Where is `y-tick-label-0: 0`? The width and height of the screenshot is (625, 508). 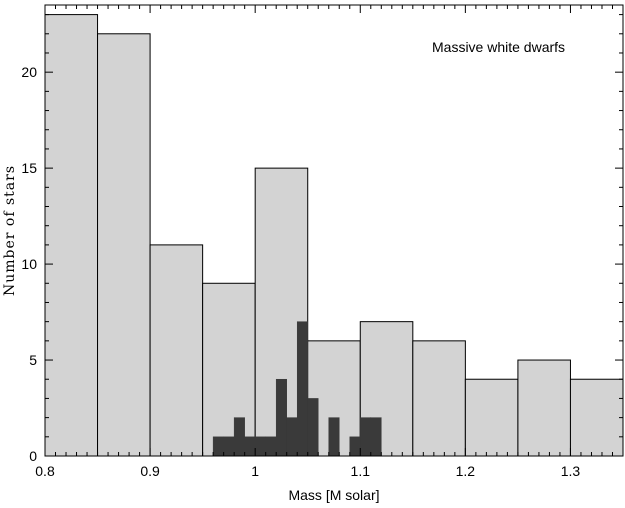
y-tick-label-0: 0 is located at coordinates (33, 456).